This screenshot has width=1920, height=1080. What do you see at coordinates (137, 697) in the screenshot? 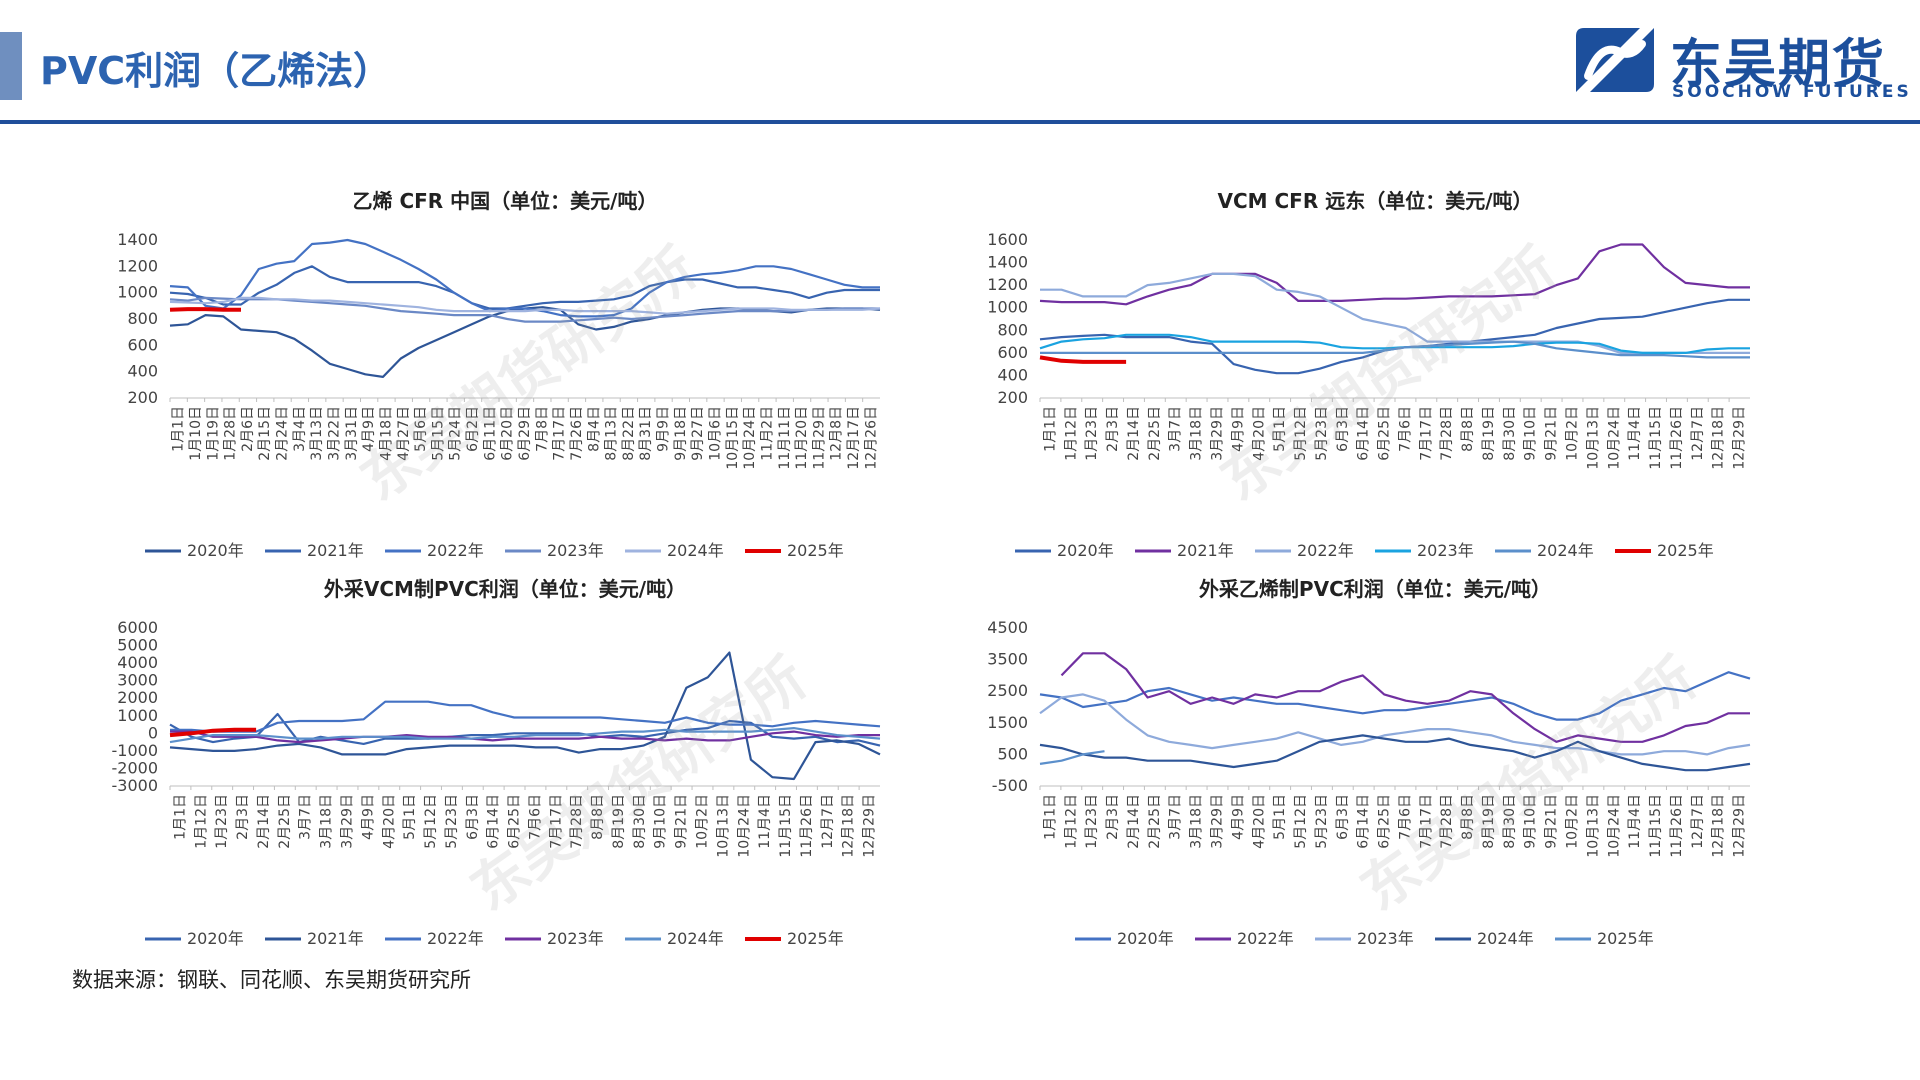
I see `y-tick-label: 2000` at bounding box center [137, 697].